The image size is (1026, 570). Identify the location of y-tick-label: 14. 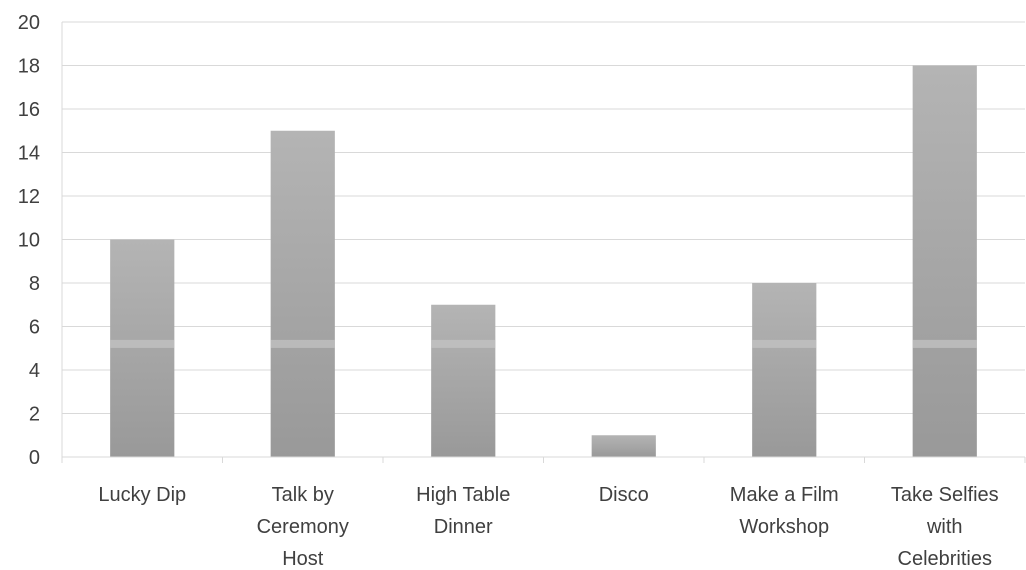
(29, 154).